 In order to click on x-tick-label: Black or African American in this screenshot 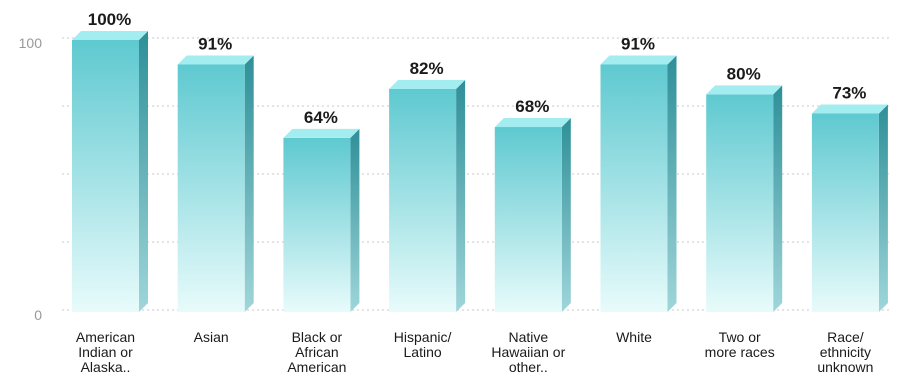, I will do `click(317, 352)`.